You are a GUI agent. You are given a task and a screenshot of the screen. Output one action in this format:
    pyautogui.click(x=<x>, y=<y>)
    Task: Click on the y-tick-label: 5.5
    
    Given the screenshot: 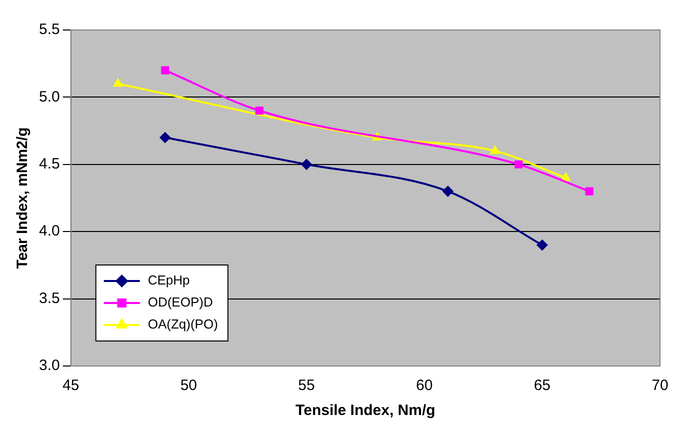 What is the action you would take?
    pyautogui.click(x=49, y=29)
    